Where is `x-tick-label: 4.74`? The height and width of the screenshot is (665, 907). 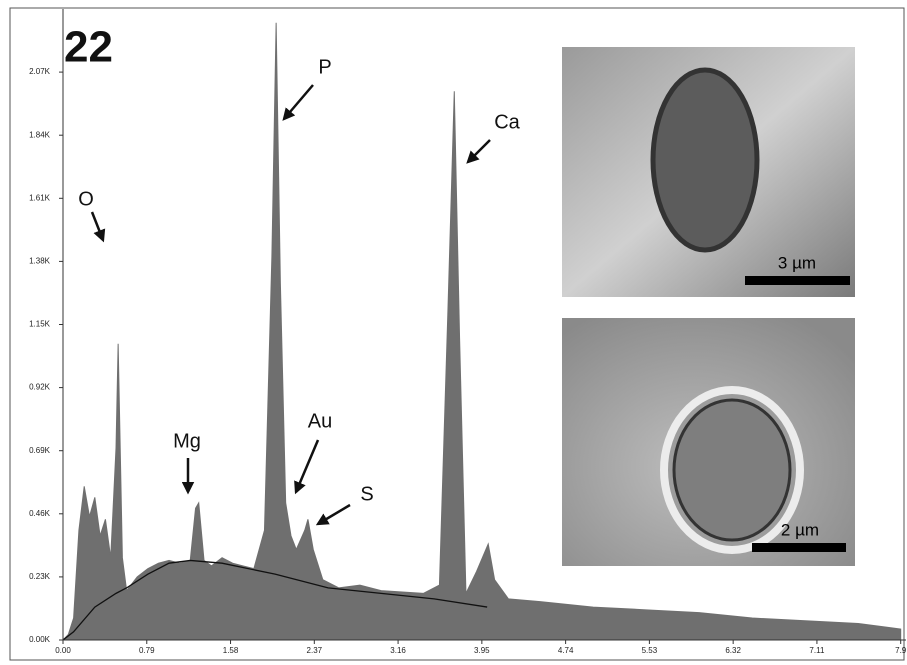 x-tick-label: 4.74 is located at coordinates (566, 650).